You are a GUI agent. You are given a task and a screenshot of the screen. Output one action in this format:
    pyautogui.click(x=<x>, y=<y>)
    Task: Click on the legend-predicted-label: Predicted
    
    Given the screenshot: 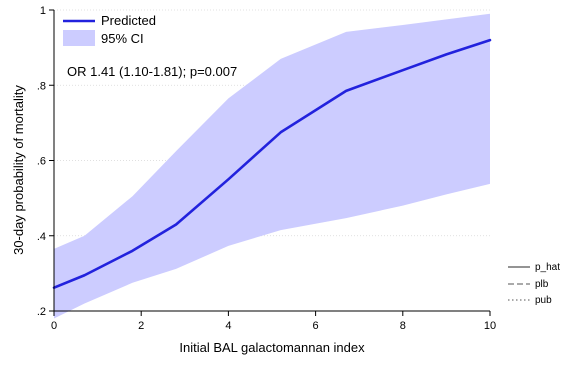 What is the action you would take?
    pyautogui.click(x=128, y=20)
    